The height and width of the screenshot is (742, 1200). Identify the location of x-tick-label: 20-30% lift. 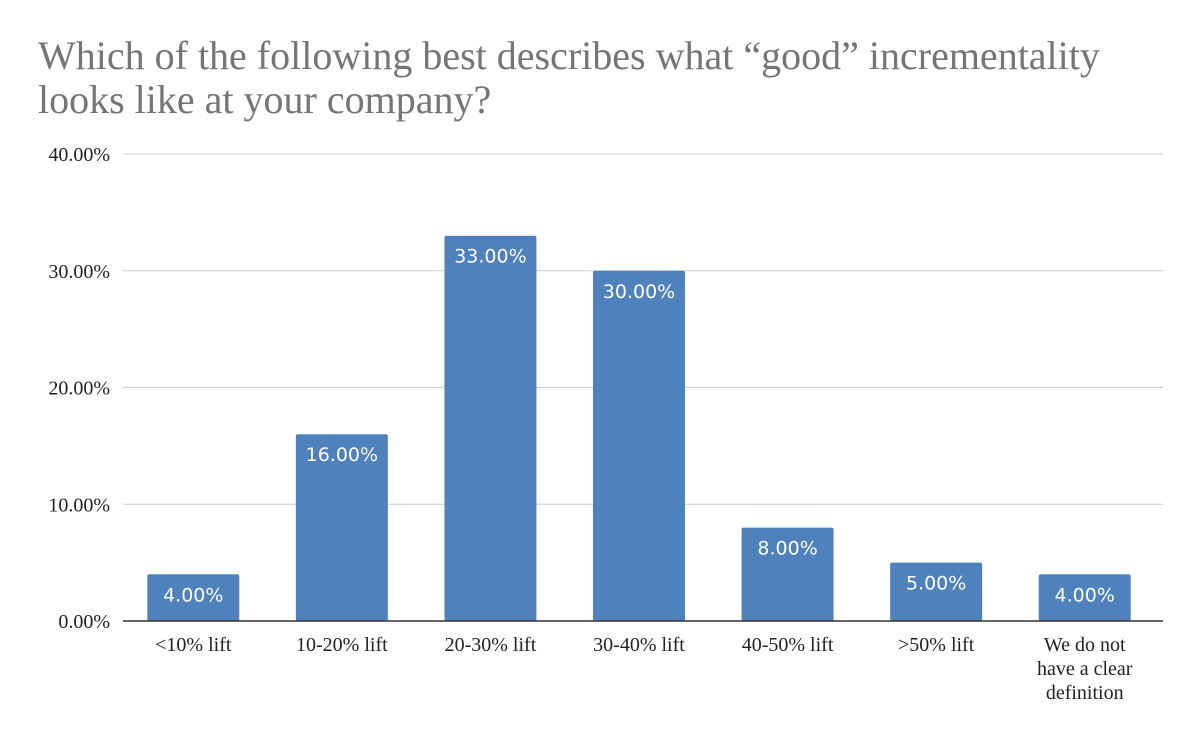
(491, 645).